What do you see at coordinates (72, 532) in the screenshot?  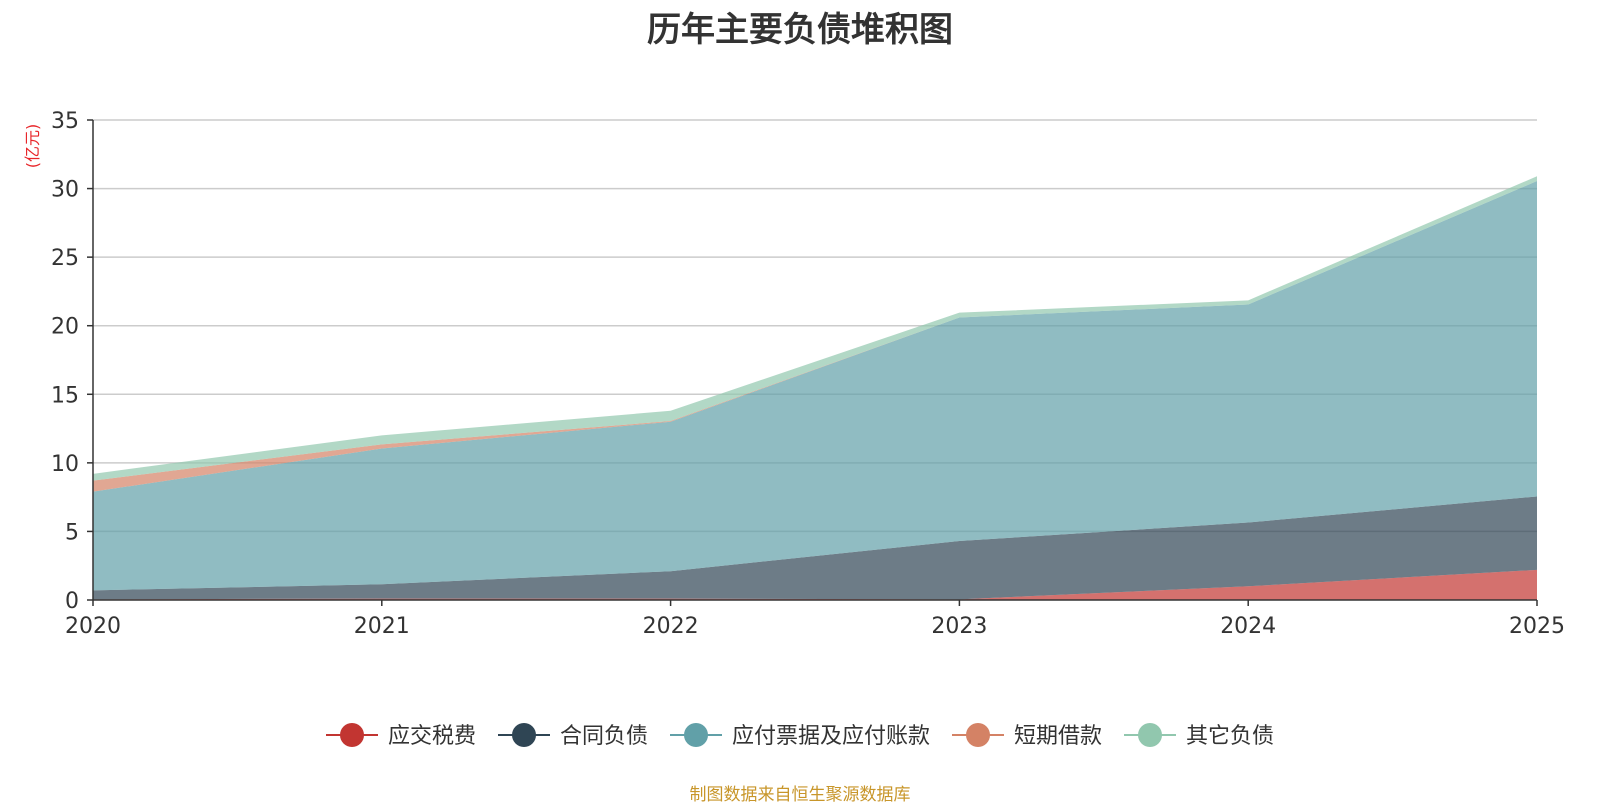 I see `y-tick-label: 5` at bounding box center [72, 532].